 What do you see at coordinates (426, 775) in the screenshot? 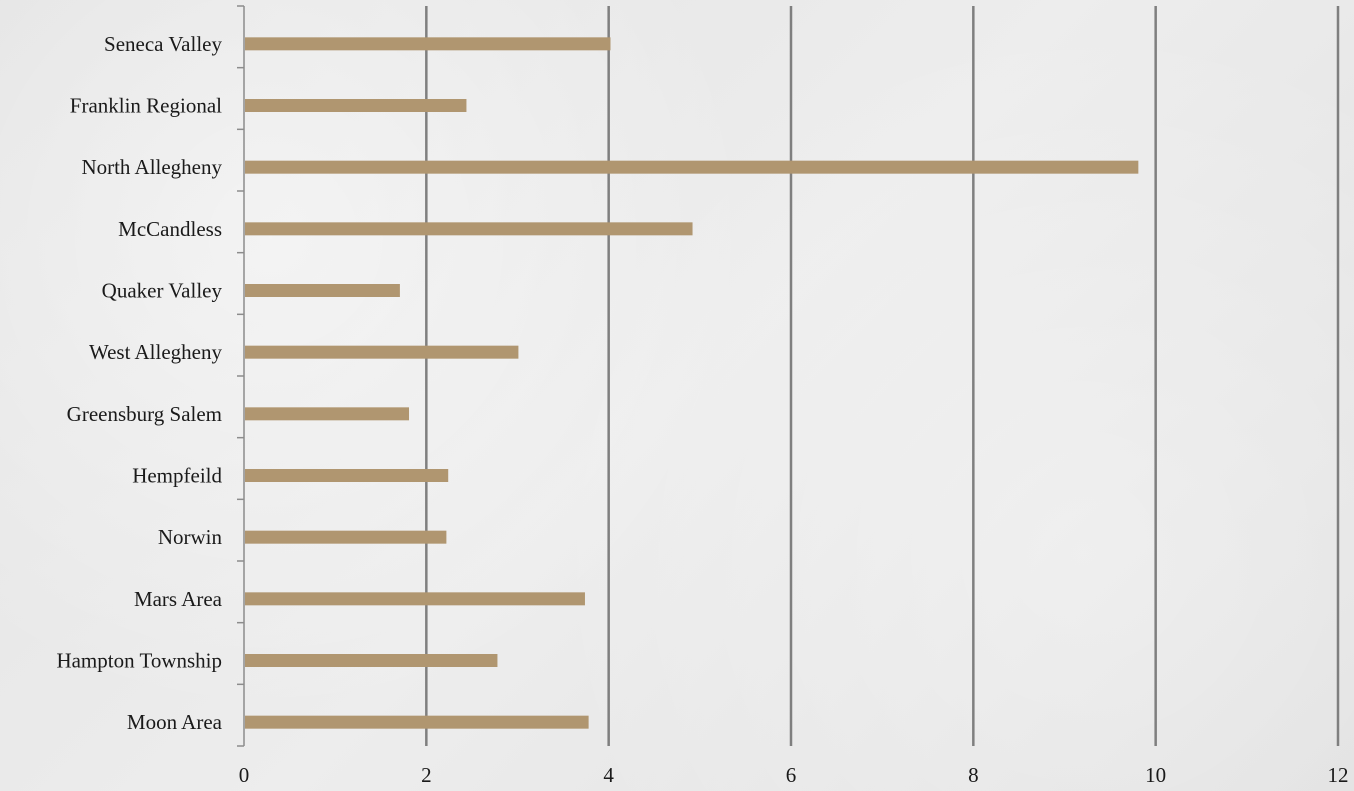
I see `x-tick-label-2: 2` at bounding box center [426, 775].